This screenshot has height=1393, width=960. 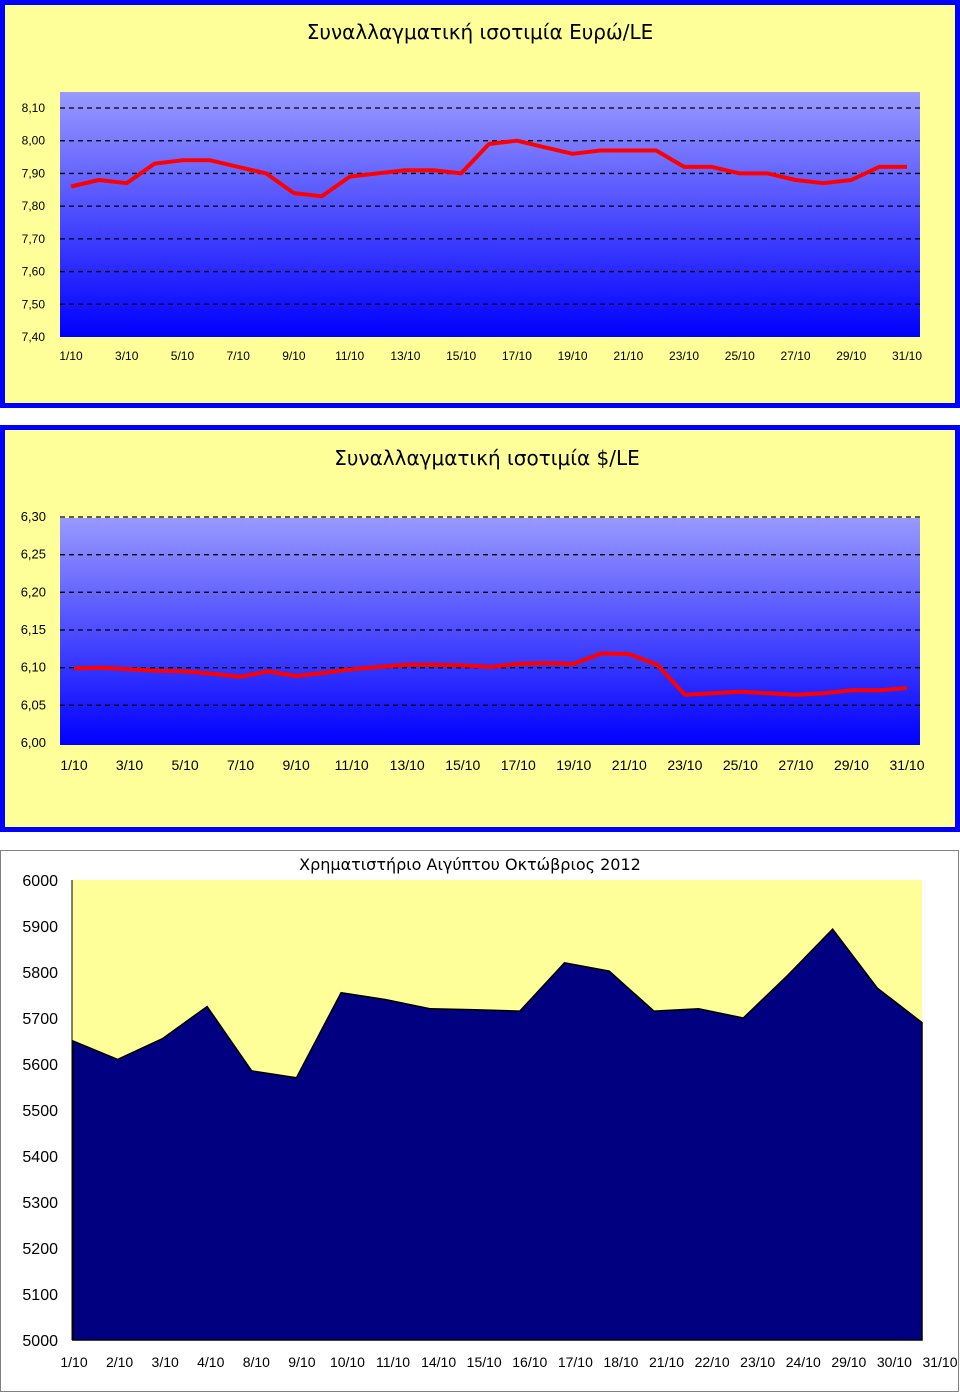 What do you see at coordinates (33, 591) in the screenshot?
I see `y-tick-label: 6,20` at bounding box center [33, 591].